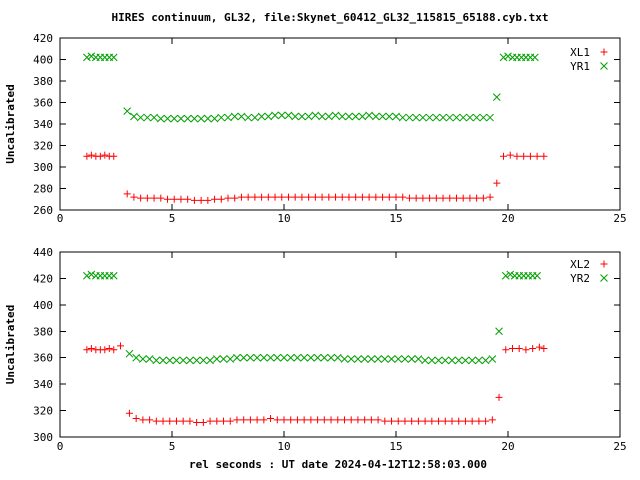  I want to click on series-XL2, so click(315, 384).